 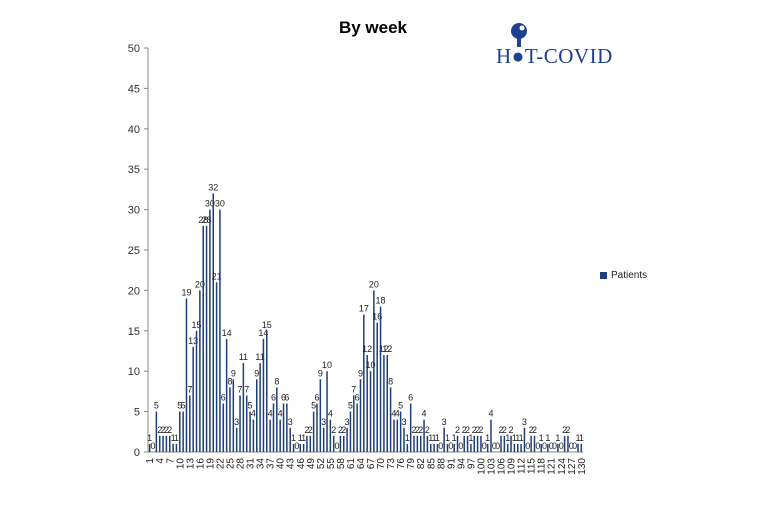 I want to click on data-label: 5, so click(x=183, y=406).